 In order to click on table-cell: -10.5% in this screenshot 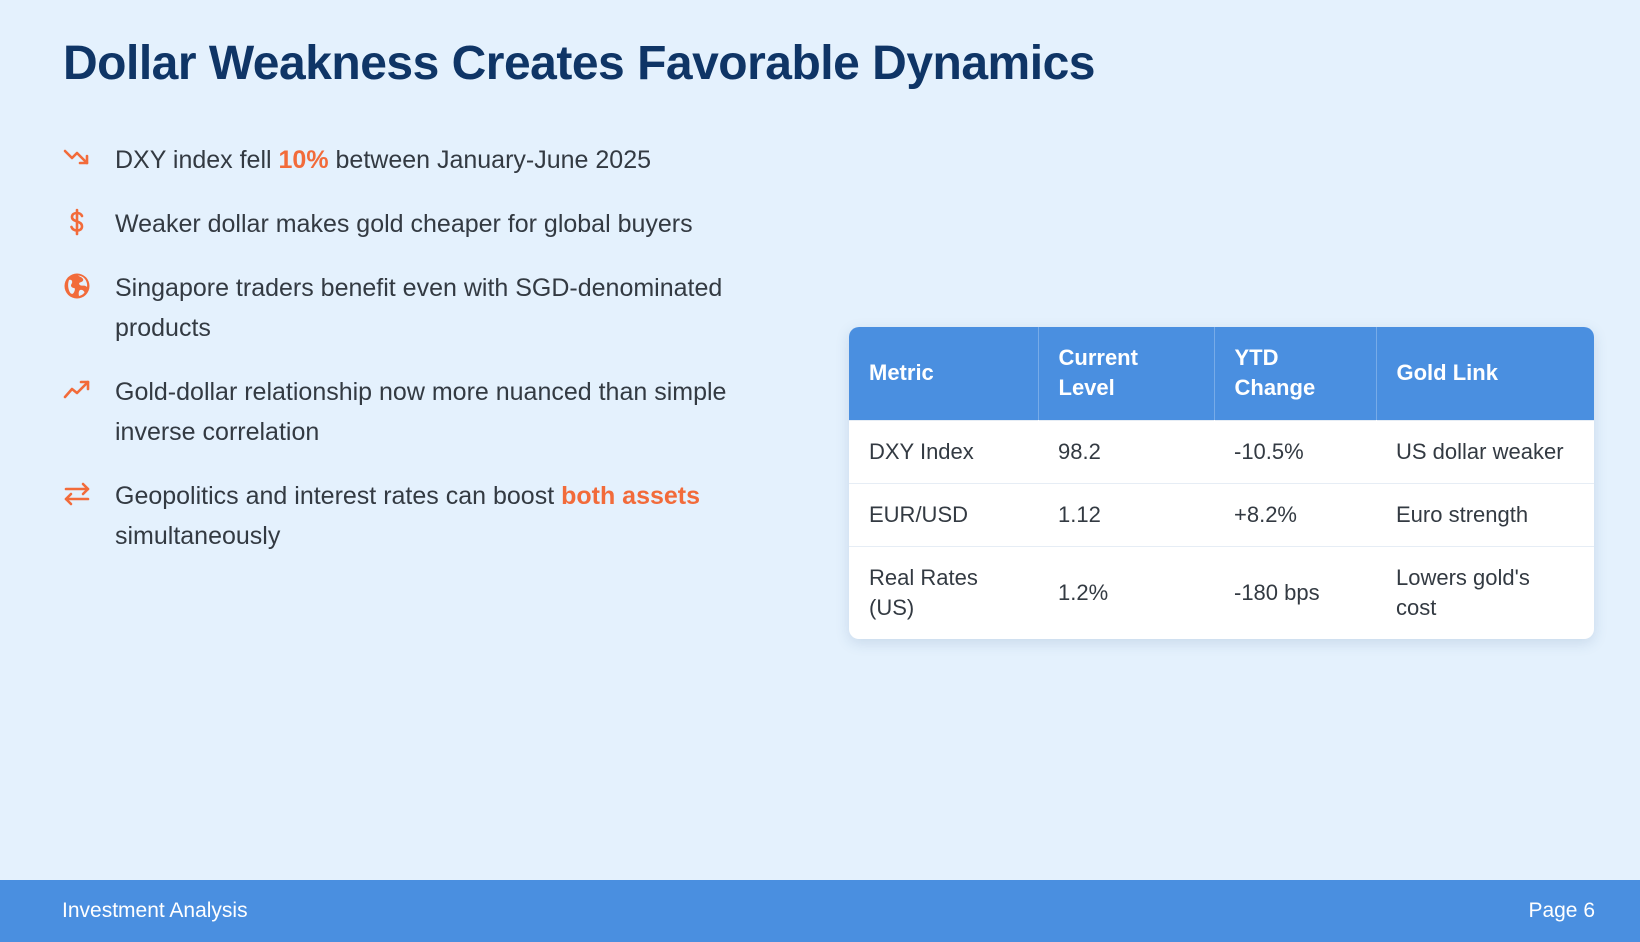, I will do `click(1295, 451)`.